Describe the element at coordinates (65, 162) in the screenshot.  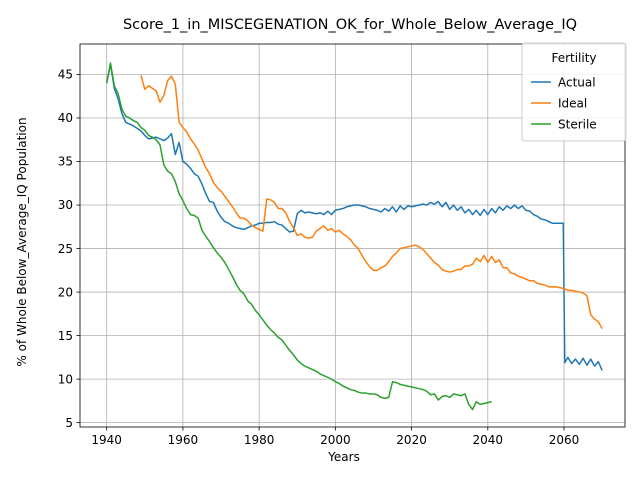
I see `y-tick-label: 35` at that location.